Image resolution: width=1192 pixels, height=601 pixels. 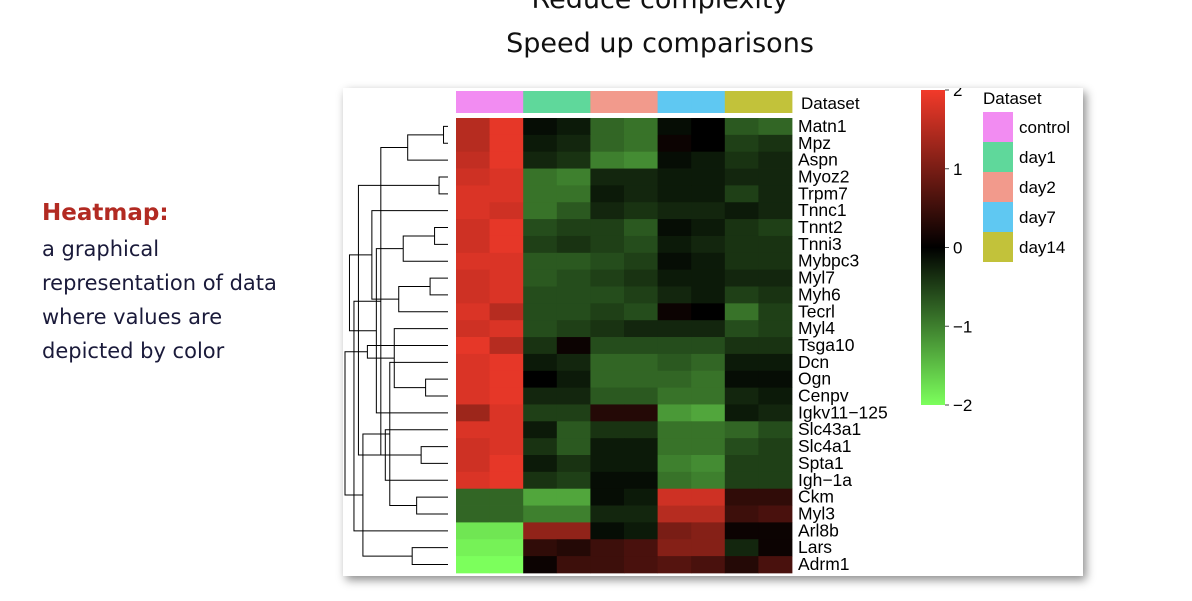 What do you see at coordinates (1037, 187) in the screenshot?
I see `legend-label: day2` at bounding box center [1037, 187].